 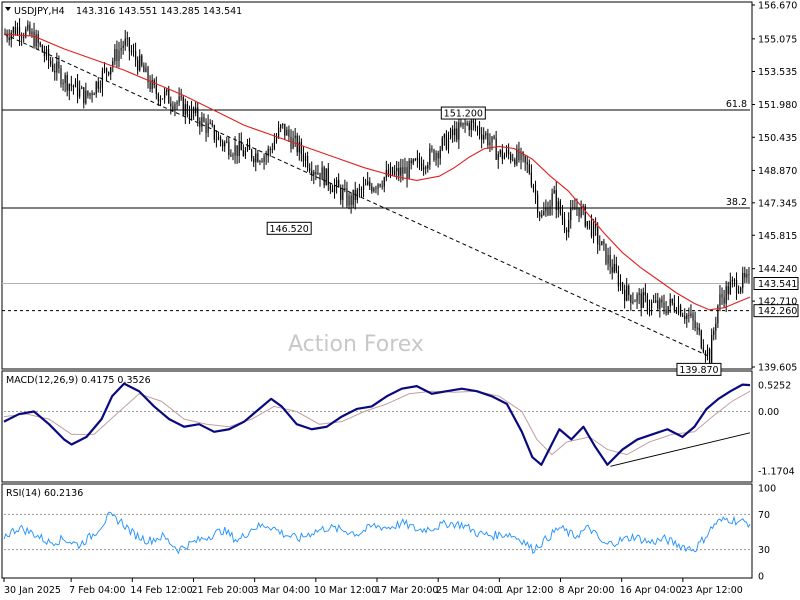 I want to click on swing-point-box, so click(x=699, y=369).